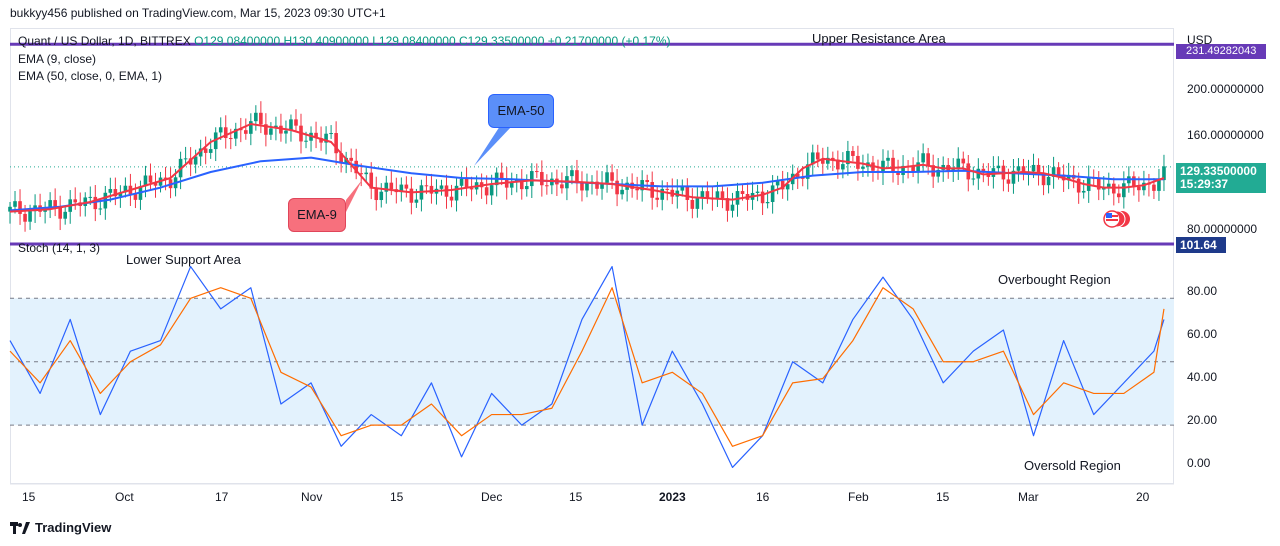 This screenshot has height=546, width=1280. I want to click on ema9-callout: EMA-9, so click(317, 215).